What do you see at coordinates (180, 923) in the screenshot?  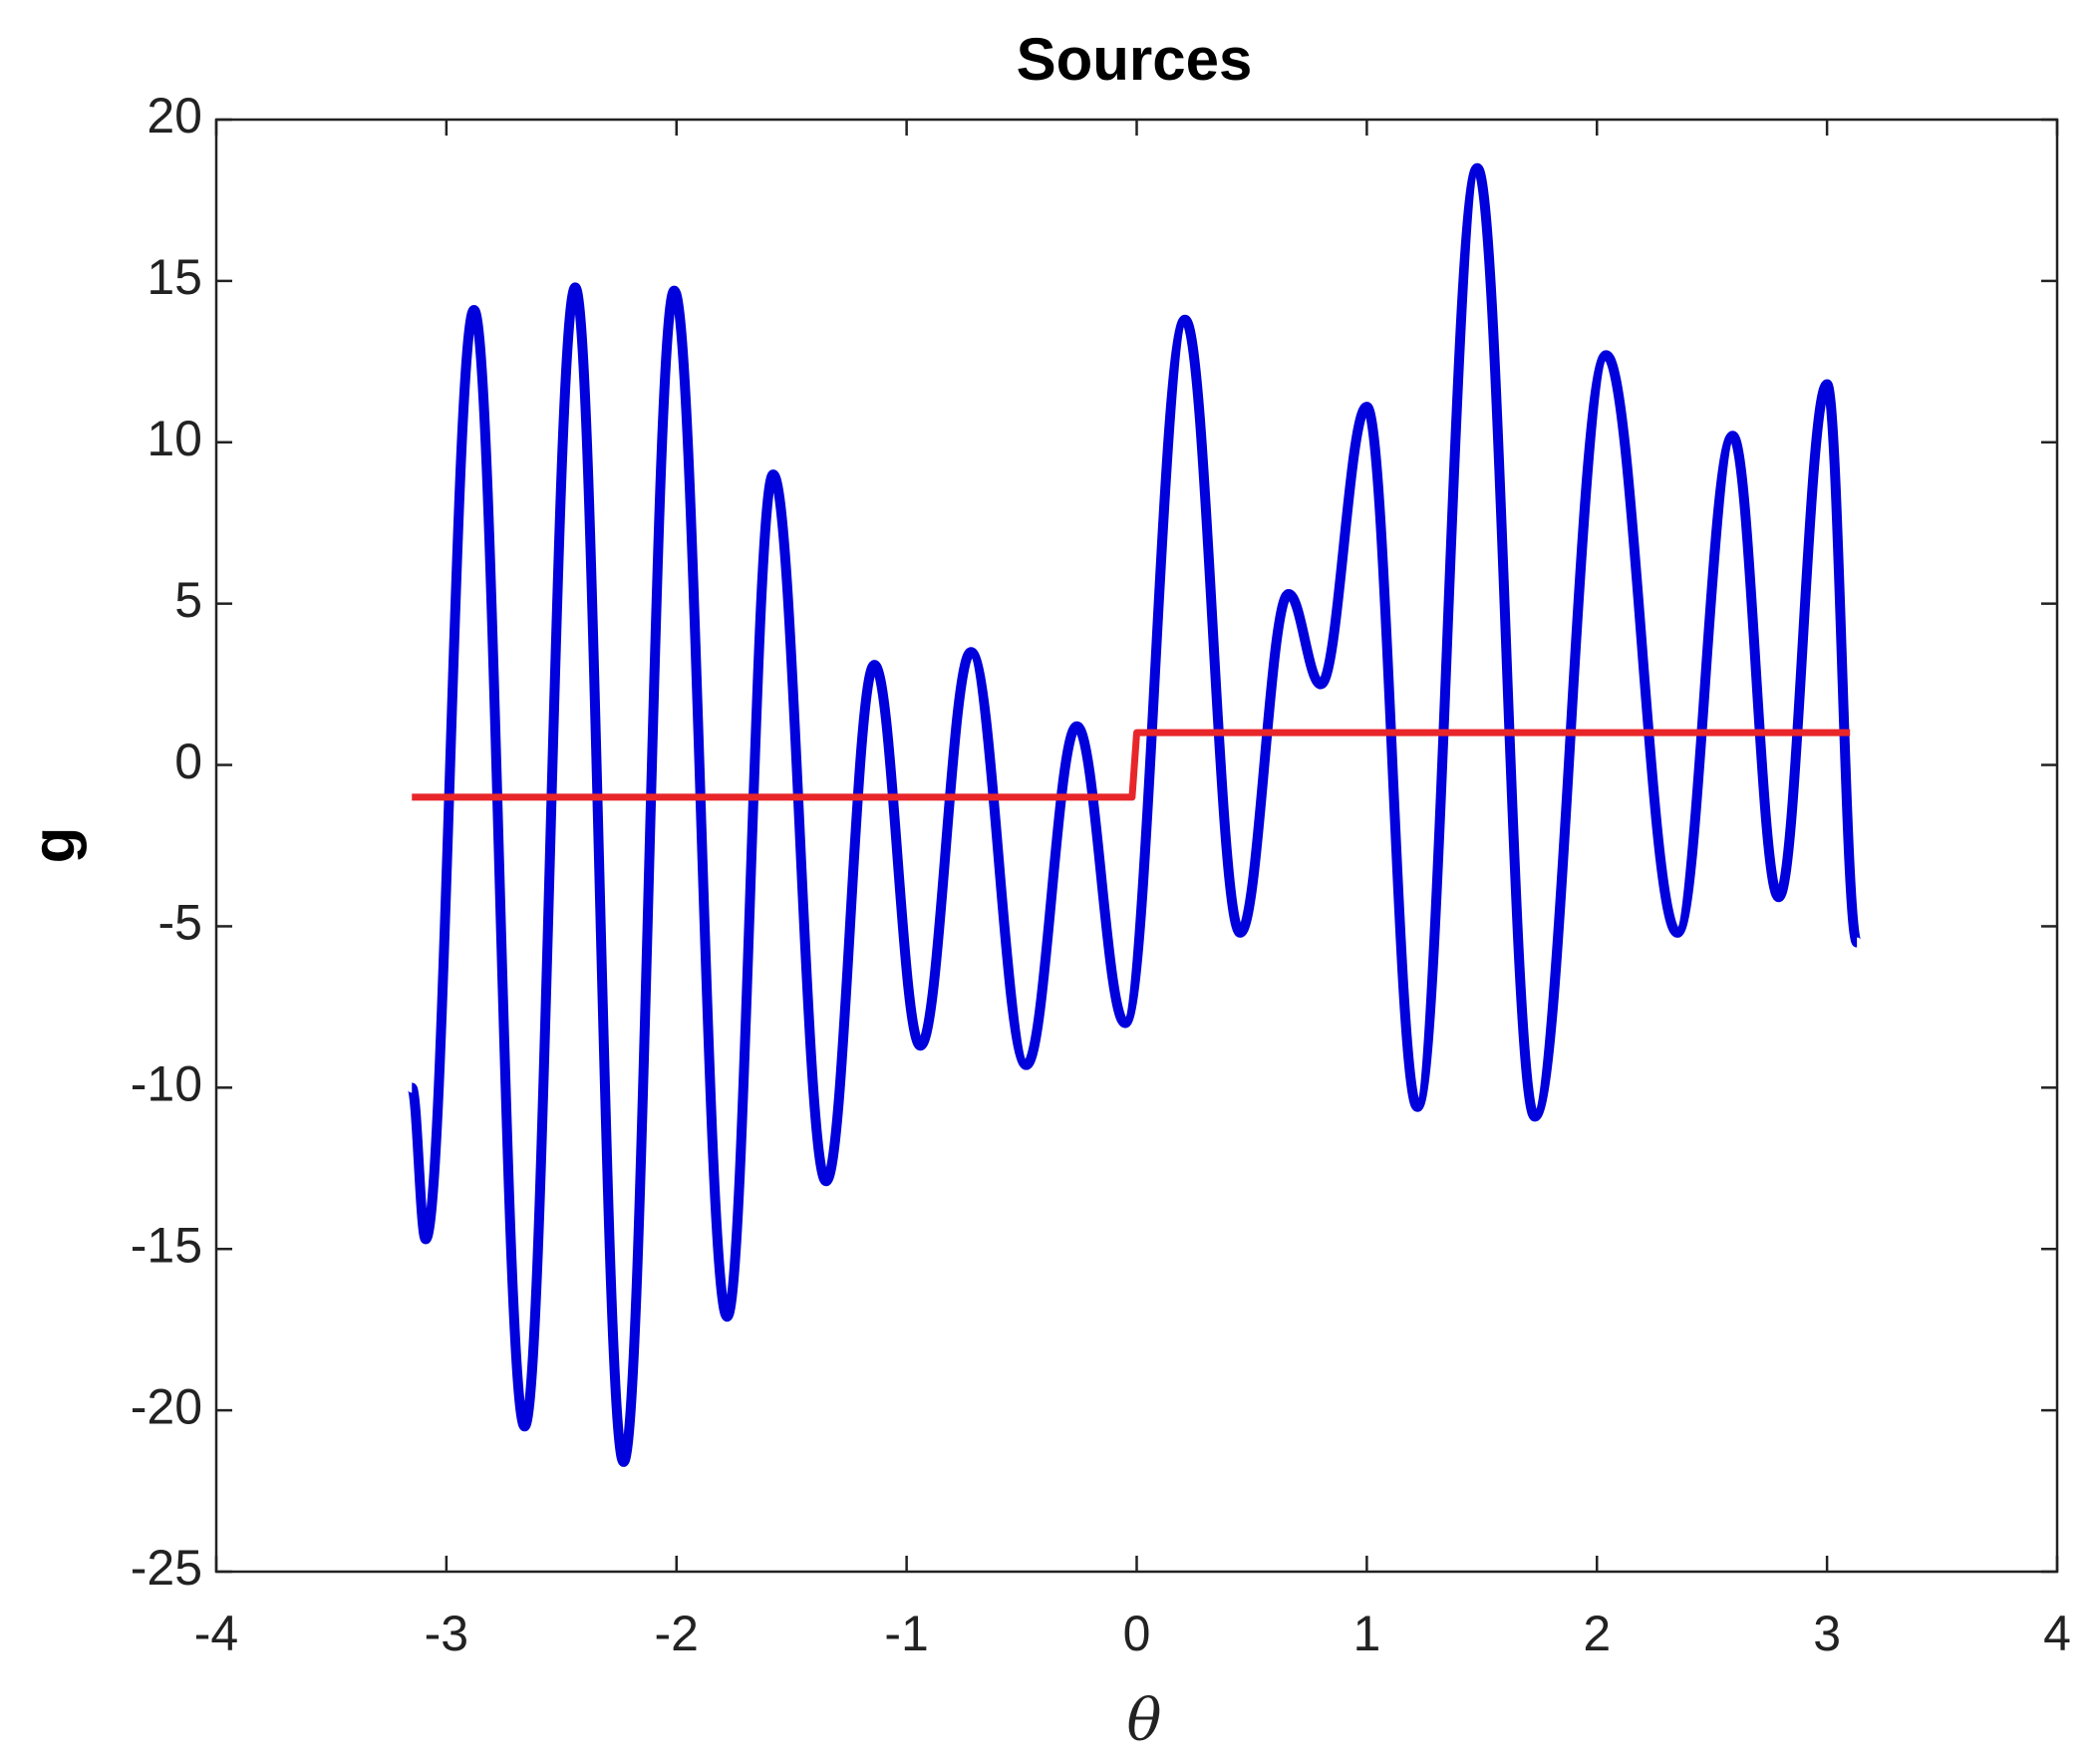 I see `y-tick-label: -5` at bounding box center [180, 923].